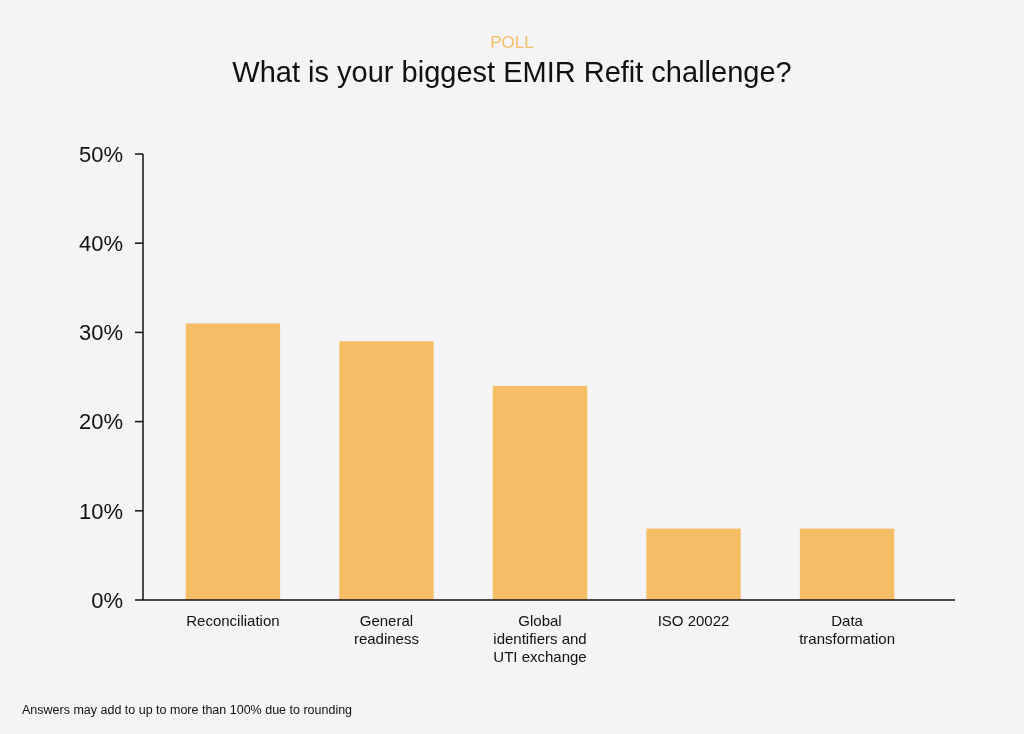  I want to click on x-tick-label: Reconciliation, so click(233, 620).